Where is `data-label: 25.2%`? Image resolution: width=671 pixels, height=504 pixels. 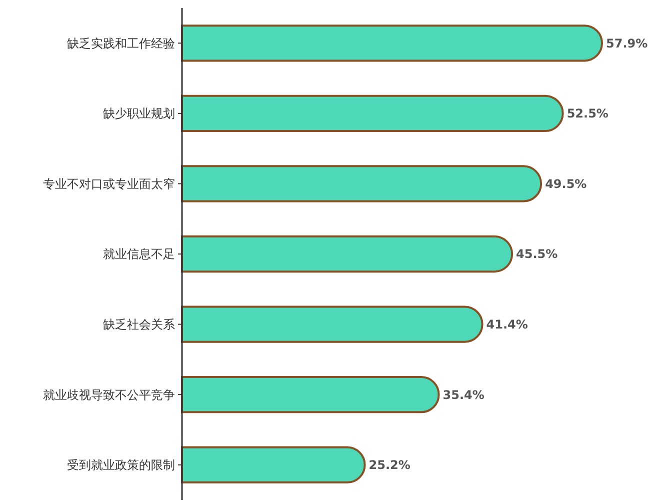
data-label: 25.2% is located at coordinates (389, 465).